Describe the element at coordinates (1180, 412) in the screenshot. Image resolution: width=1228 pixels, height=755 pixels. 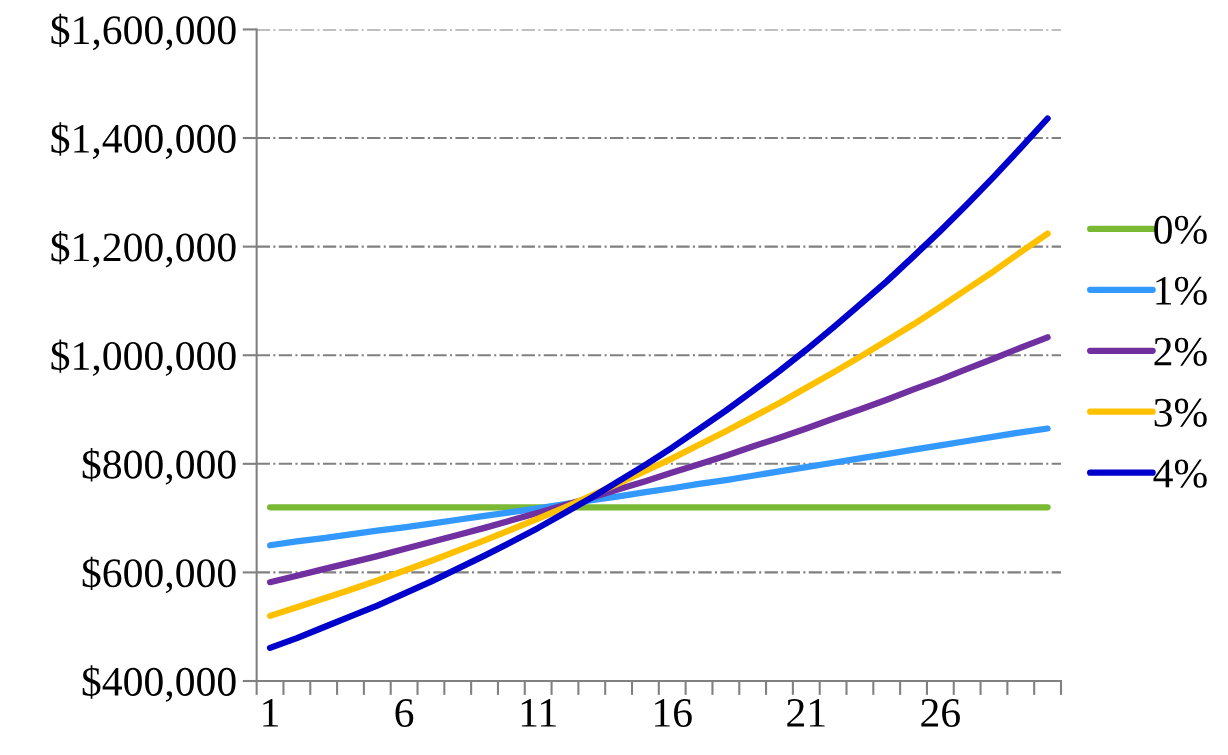
I see `legend-label: 3%` at that location.